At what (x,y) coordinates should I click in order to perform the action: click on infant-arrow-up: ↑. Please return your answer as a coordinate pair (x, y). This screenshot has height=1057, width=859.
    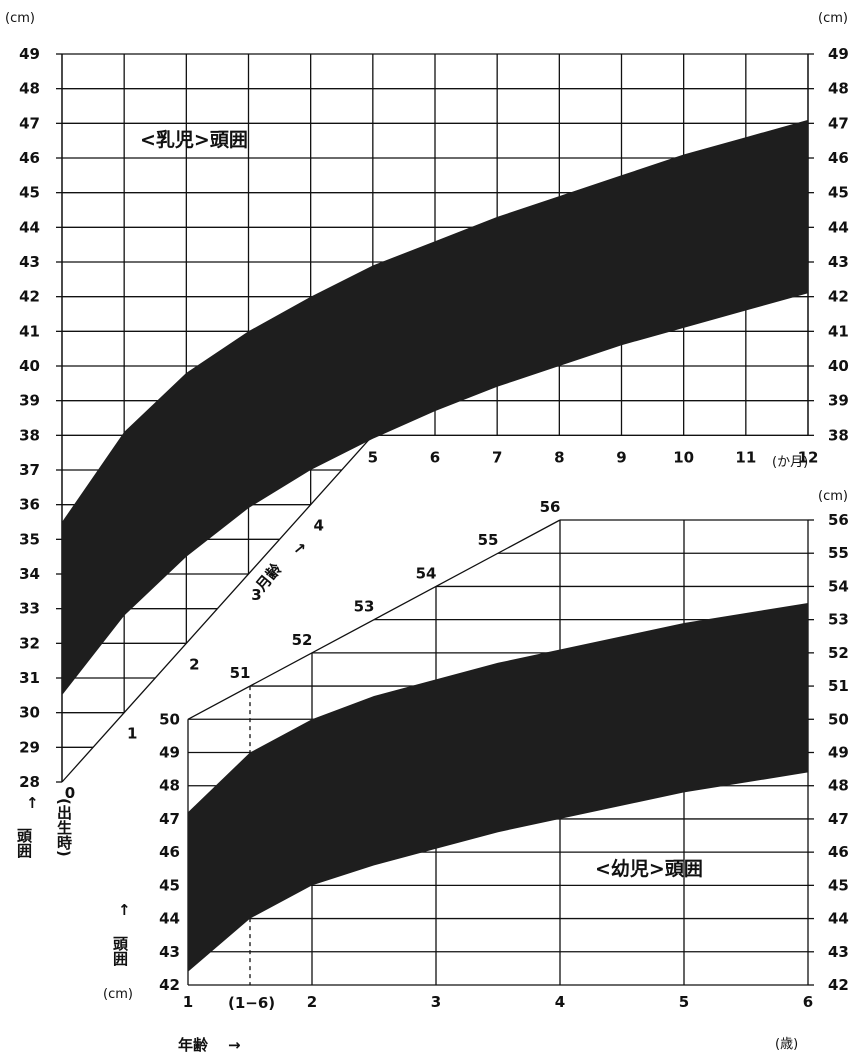
    Looking at the image, I should click on (32, 803).